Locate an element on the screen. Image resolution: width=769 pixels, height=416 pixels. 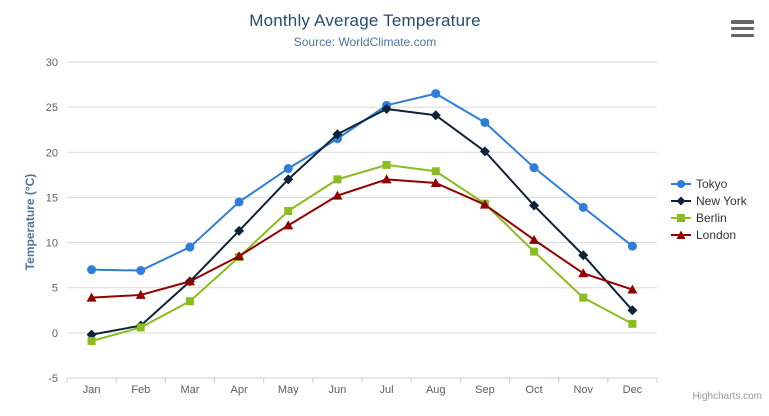
x-axis-tick-label: Aug is located at coordinates (436, 390).